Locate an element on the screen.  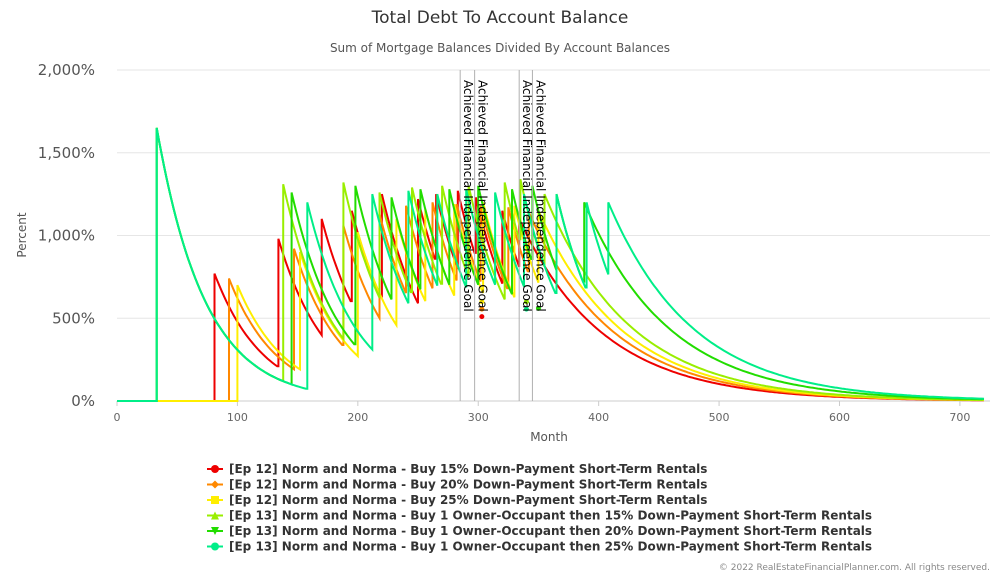
x-tick-label: 100 is located at coordinates (237, 417).